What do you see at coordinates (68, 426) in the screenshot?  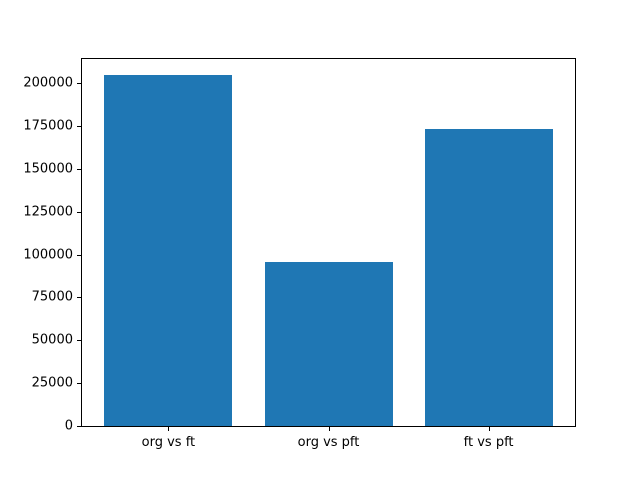 I see `y-tick-label: 0` at bounding box center [68, 426].